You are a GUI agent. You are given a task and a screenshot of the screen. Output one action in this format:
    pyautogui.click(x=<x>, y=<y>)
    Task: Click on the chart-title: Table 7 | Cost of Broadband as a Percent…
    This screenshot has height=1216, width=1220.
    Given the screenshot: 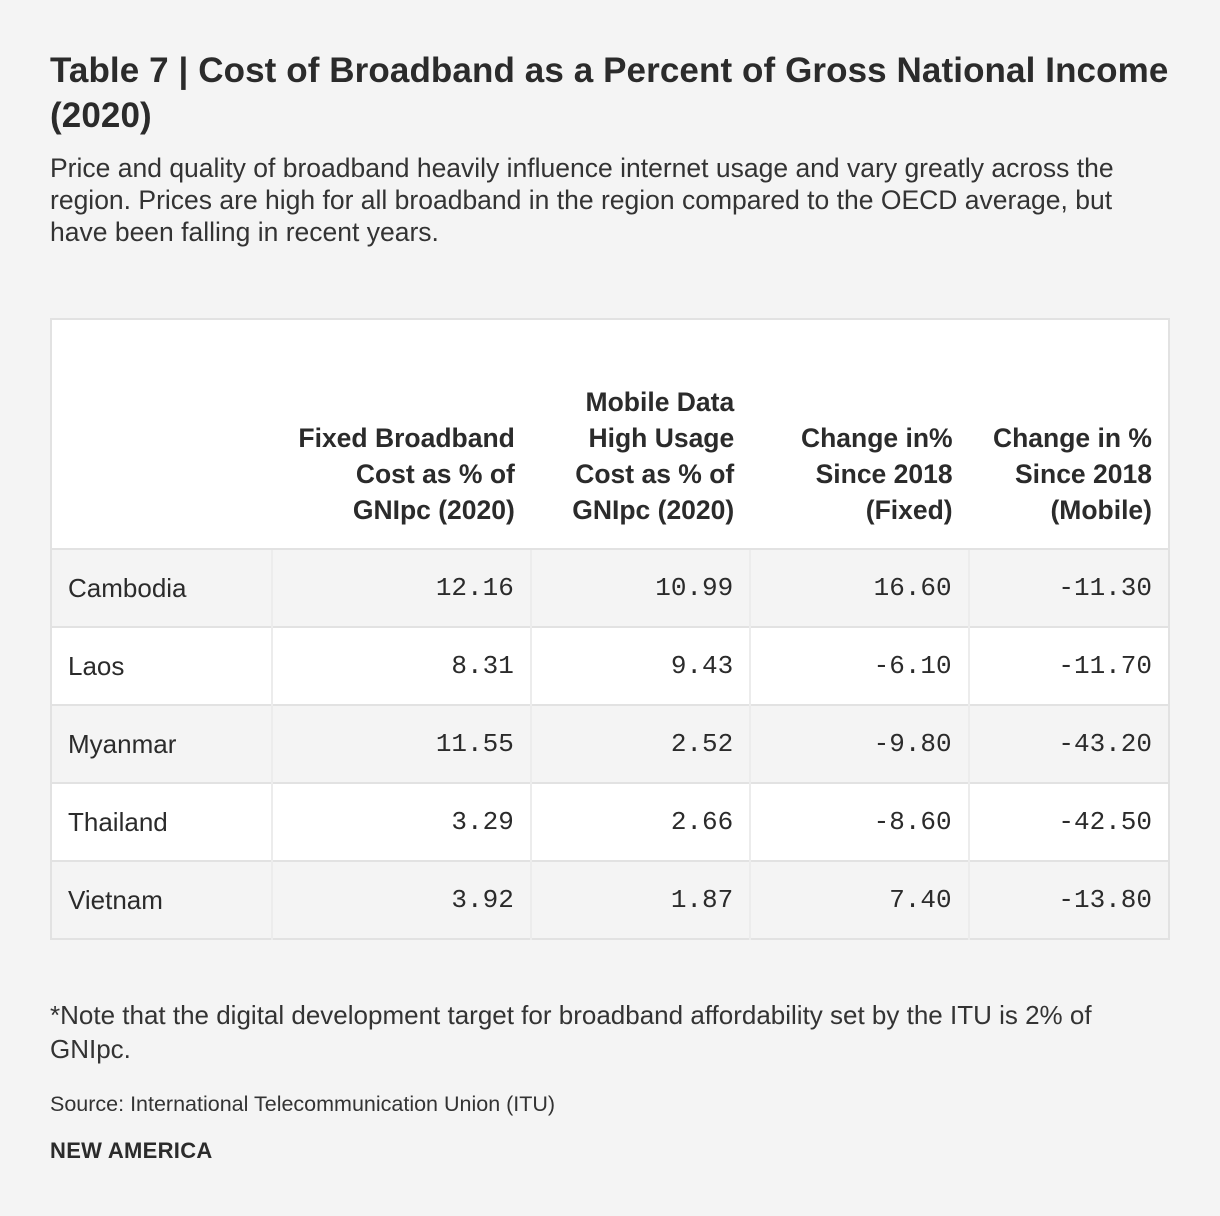 What is the action you would take?
    pyautogui.click(x=609, y=93)
    